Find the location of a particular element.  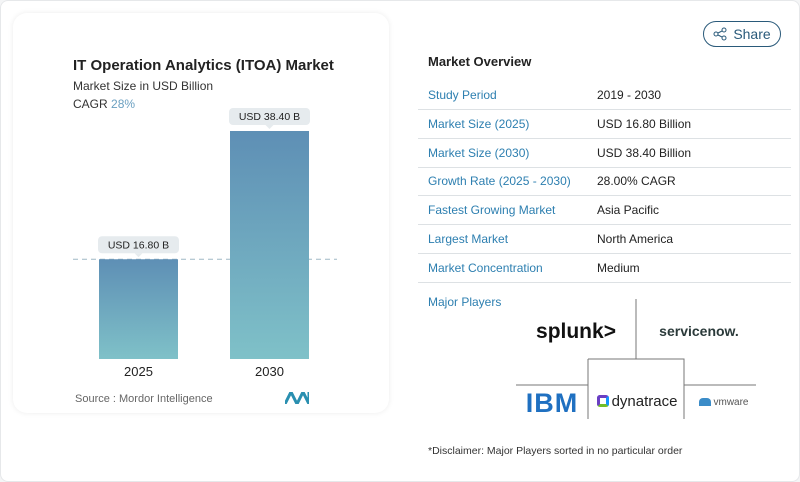

chart-title: IT Operation Analytics (ITOA) Market is located at coordinates (203, 65).